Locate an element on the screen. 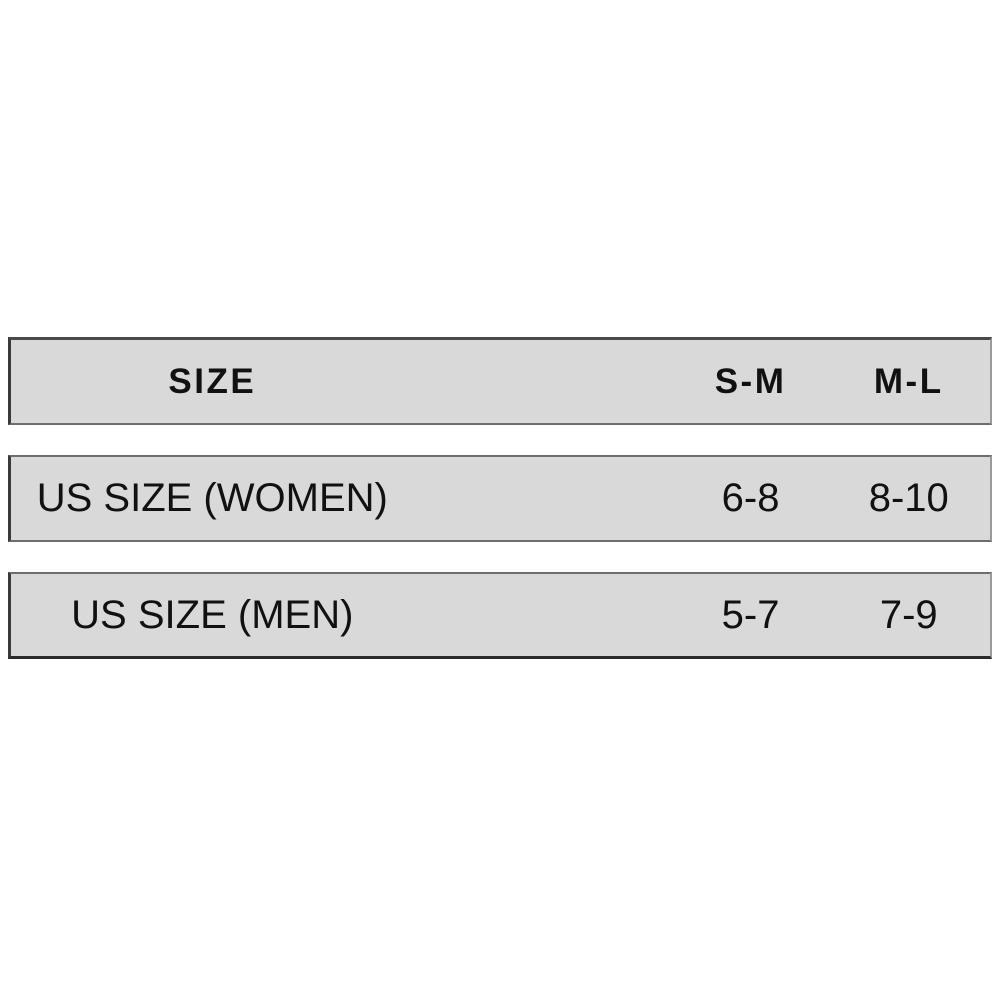  row-value-men-m-l: 7-9 is located at coordinates (908, 614).